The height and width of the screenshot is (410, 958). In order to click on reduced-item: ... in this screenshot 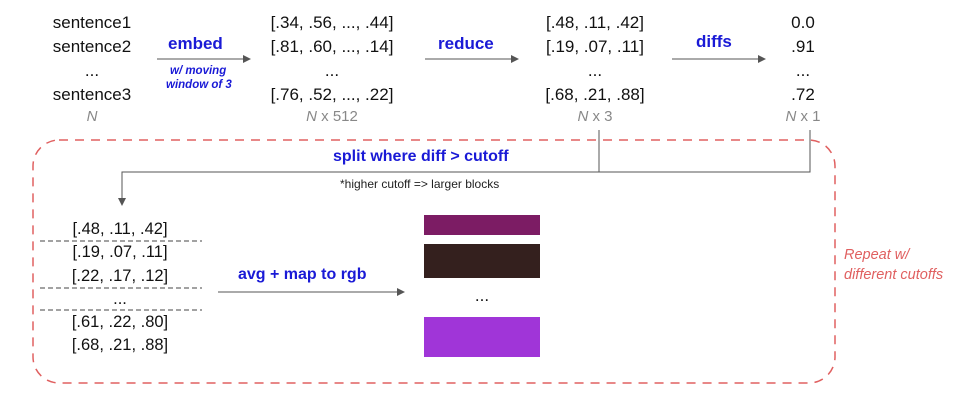, I will do `click(595, 70)`.